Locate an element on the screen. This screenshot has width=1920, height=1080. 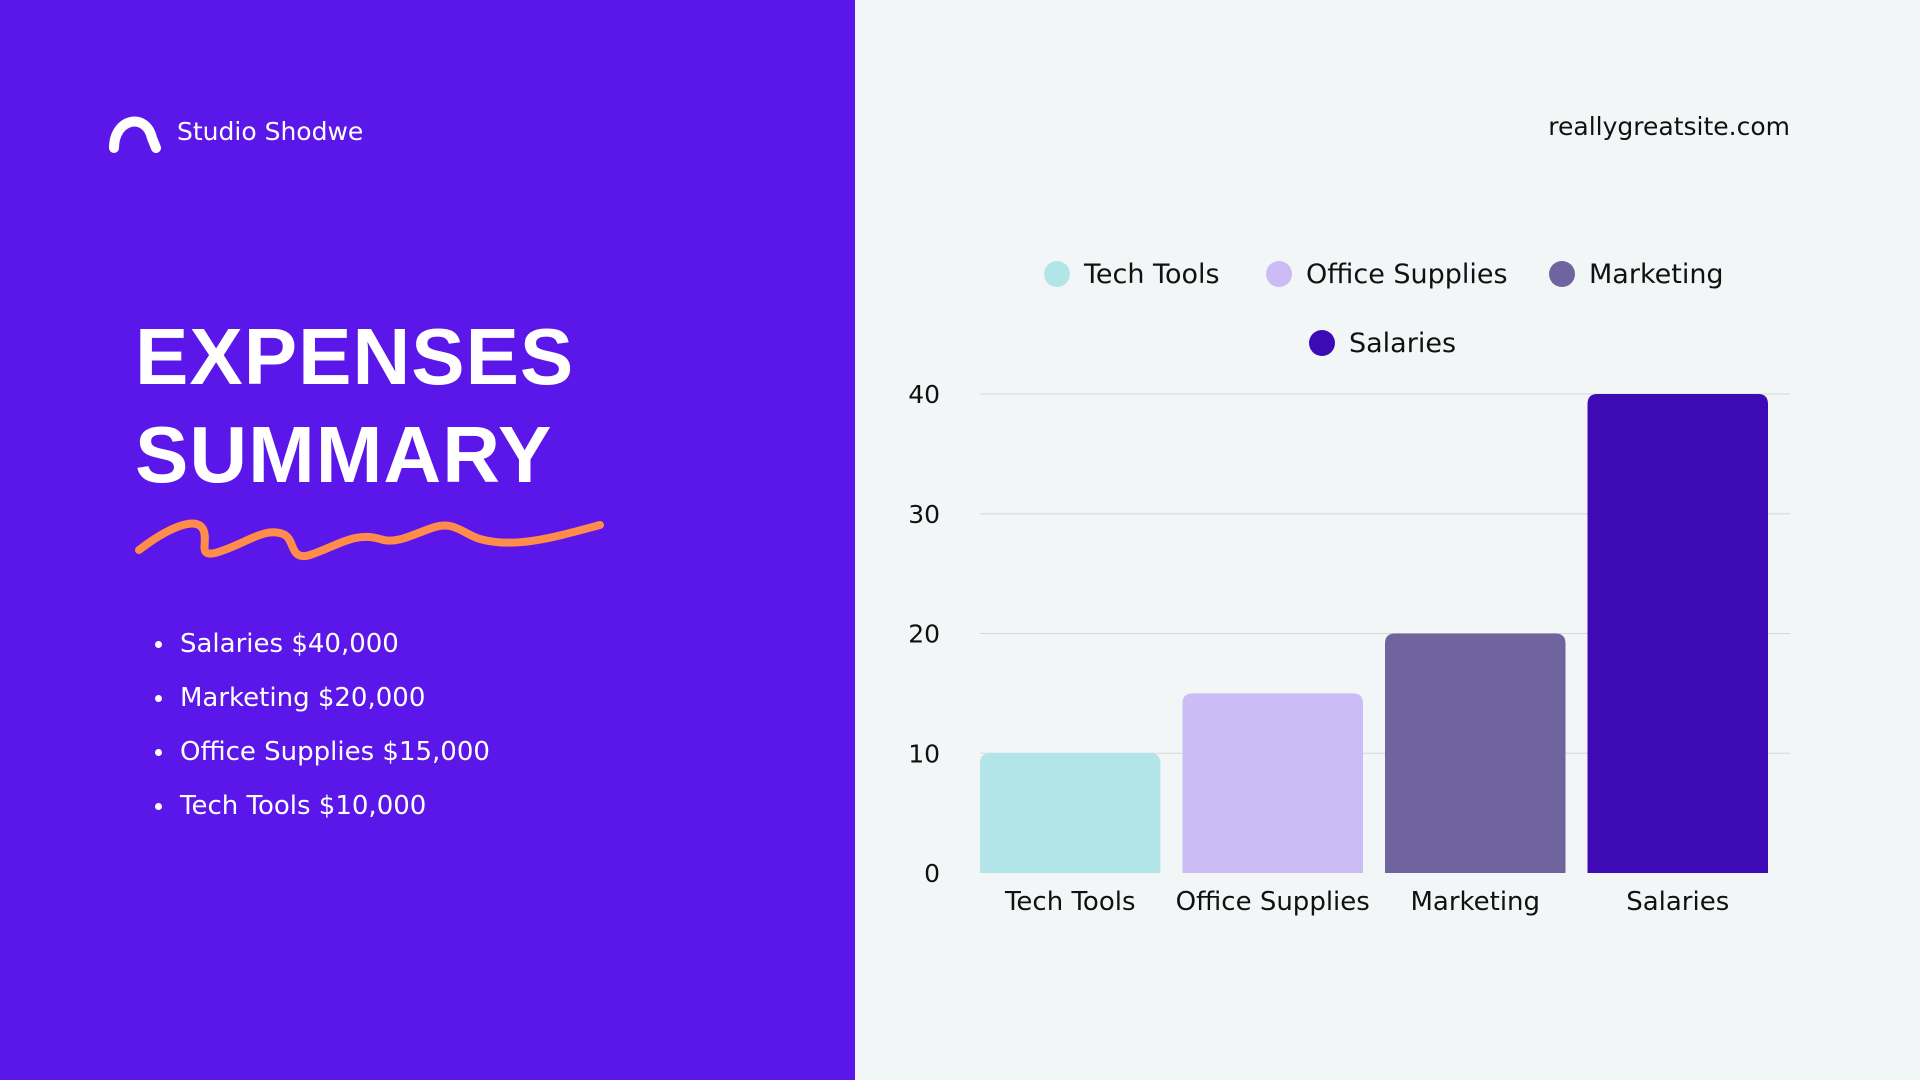
y-tick-label: 0 is located at coordinates (932, 873).